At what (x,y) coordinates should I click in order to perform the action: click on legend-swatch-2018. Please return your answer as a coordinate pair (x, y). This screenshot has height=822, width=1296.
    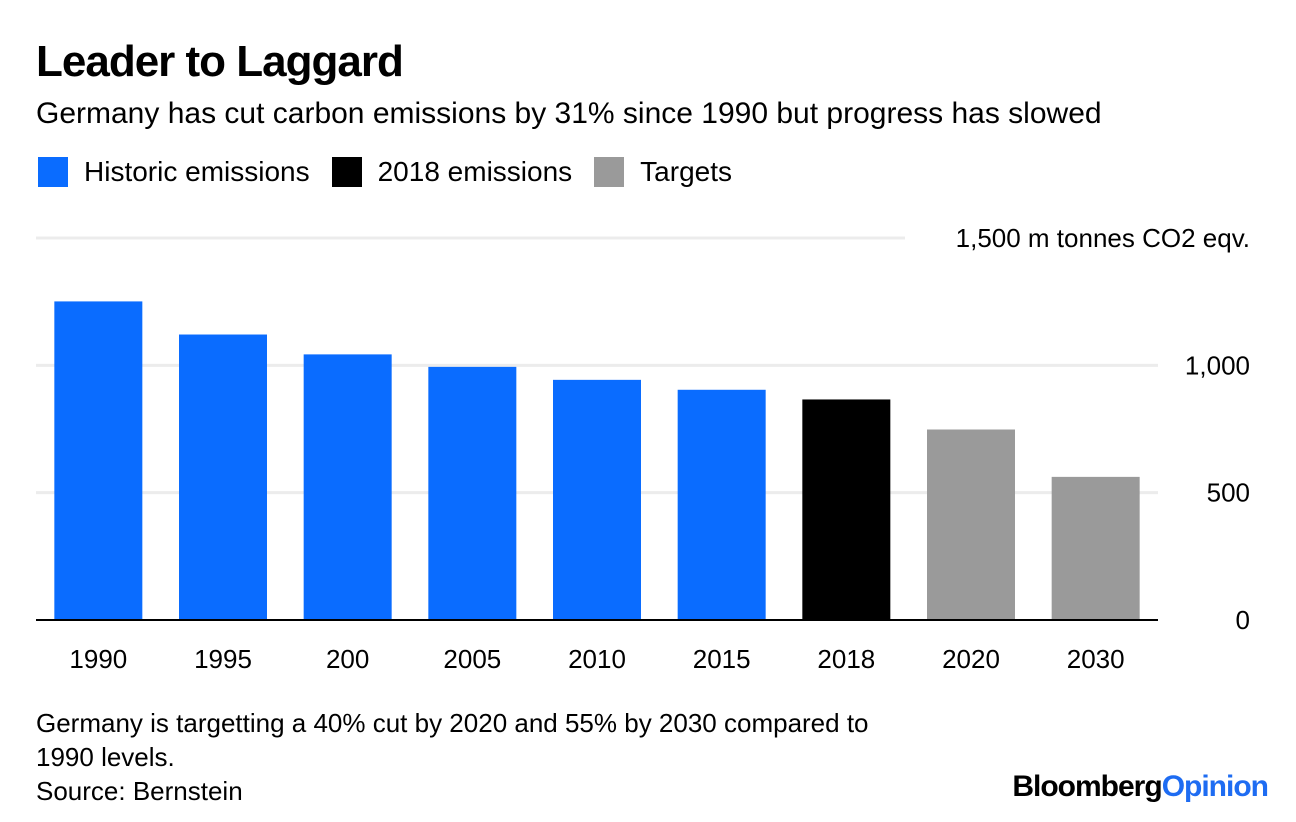
    Looking at the image, I should click on (346, 172).